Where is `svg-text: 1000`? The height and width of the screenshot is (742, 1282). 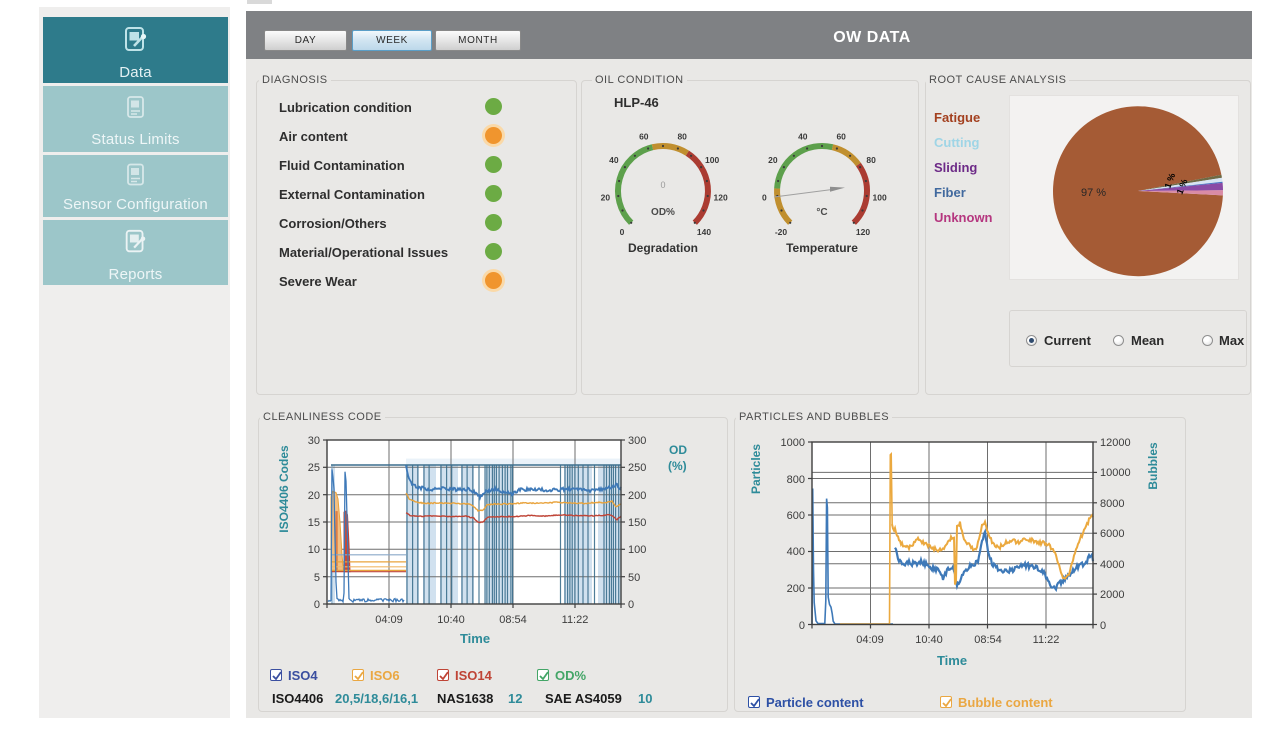 svg-text: 1000 is located at coordinates (793, 443).